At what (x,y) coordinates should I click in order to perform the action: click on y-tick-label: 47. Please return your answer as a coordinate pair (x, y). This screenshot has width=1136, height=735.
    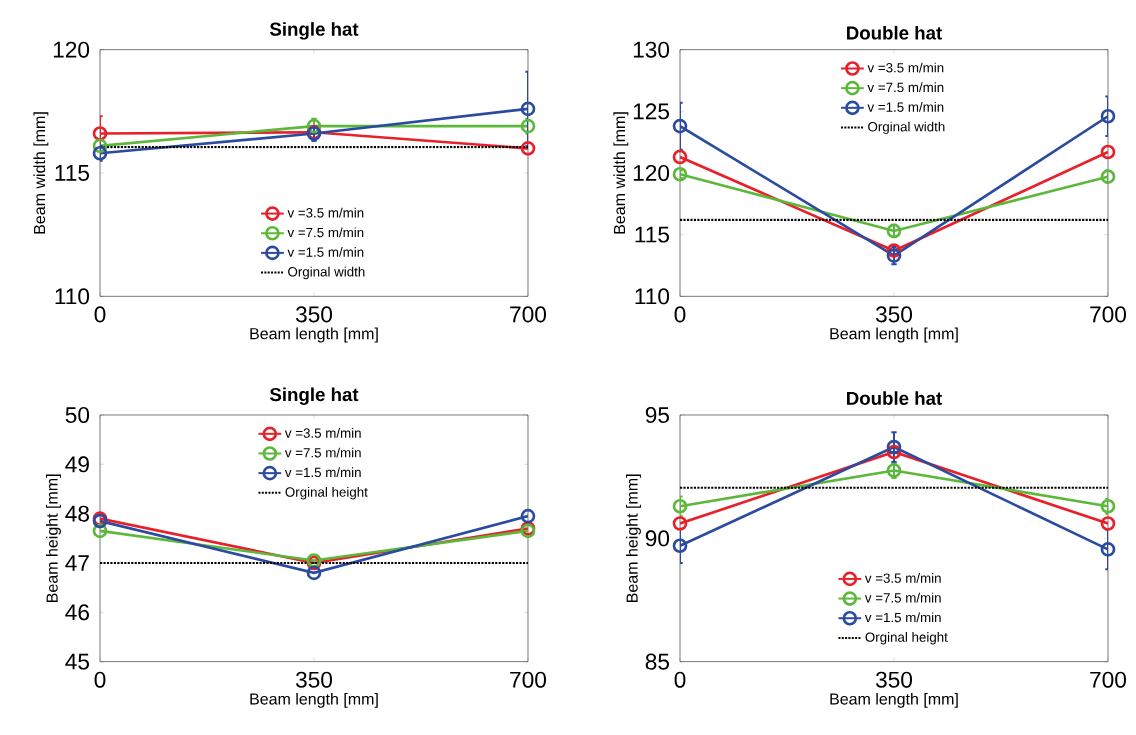
    Looking at the image, I should click on (77, 563).